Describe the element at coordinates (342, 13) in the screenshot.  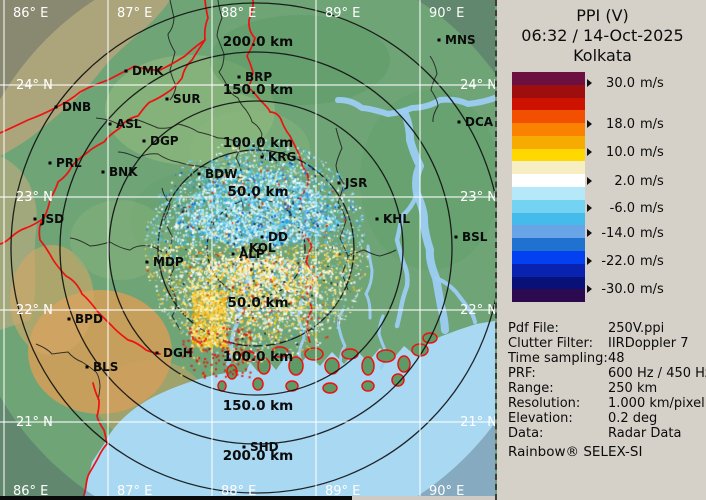
I see `lon-label-top: 89° E` at that location.